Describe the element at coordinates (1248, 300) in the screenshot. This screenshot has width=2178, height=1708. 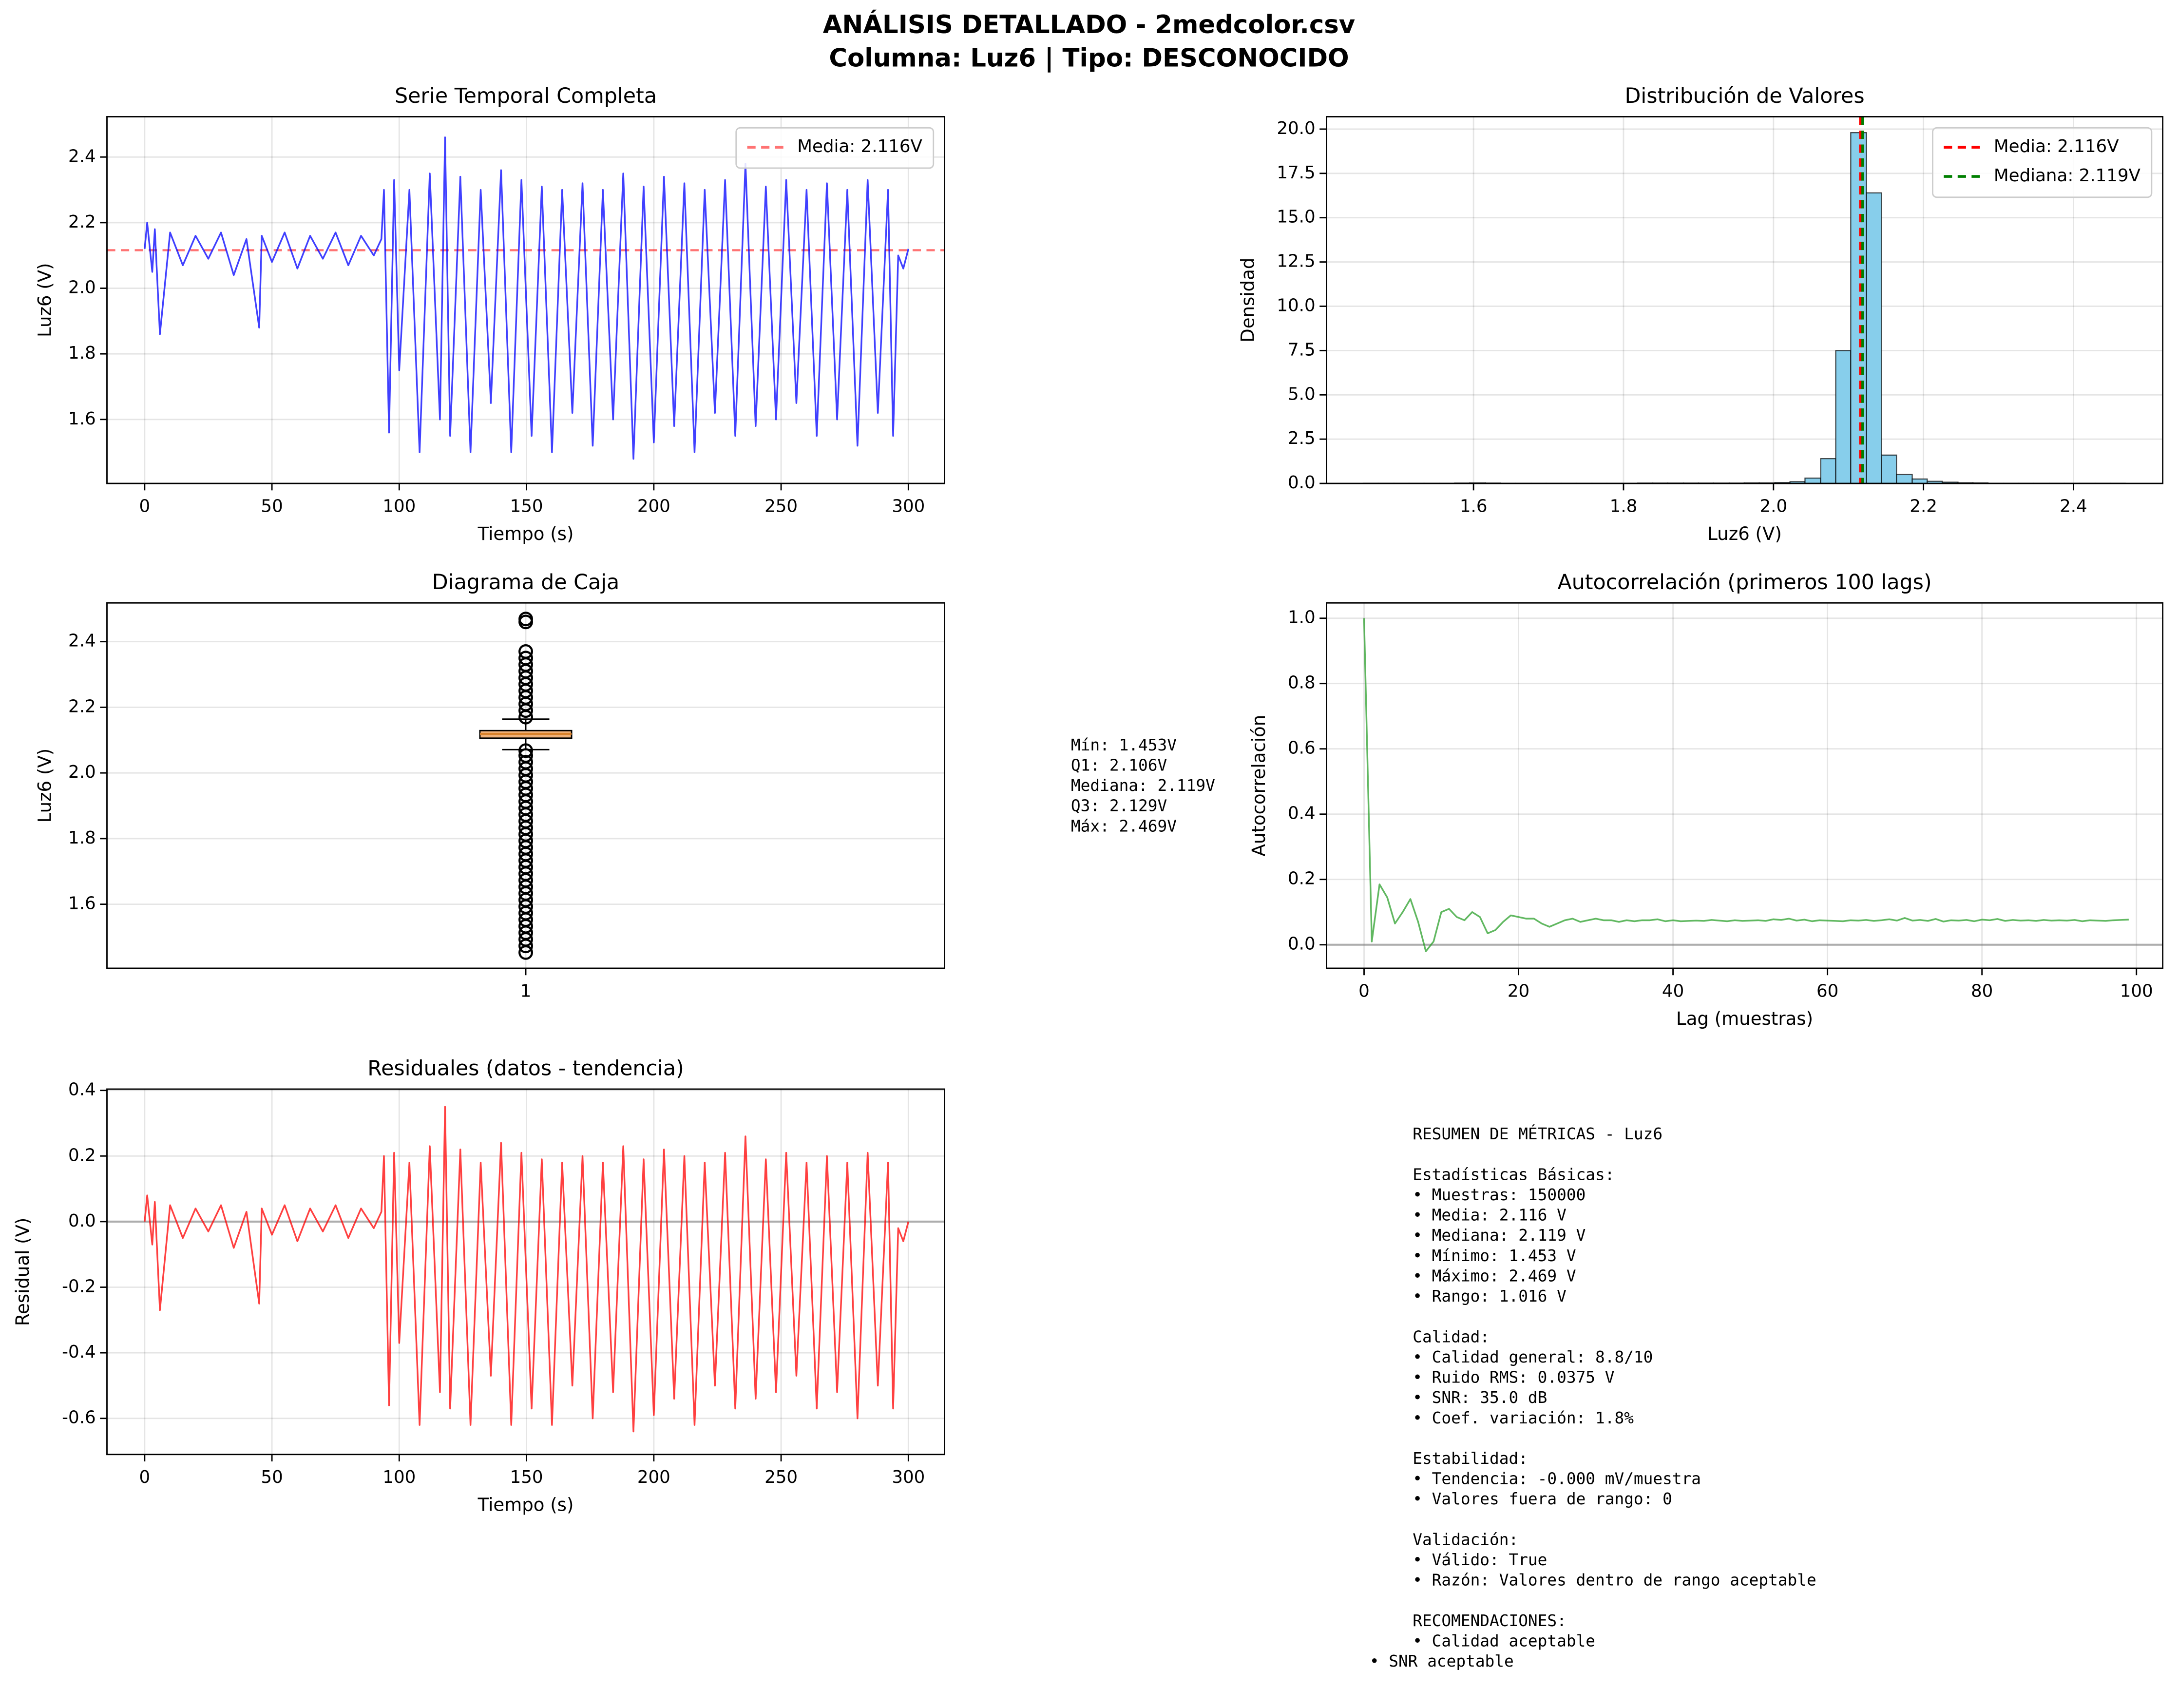
I see `y-axis-label: Densidad` at that location.